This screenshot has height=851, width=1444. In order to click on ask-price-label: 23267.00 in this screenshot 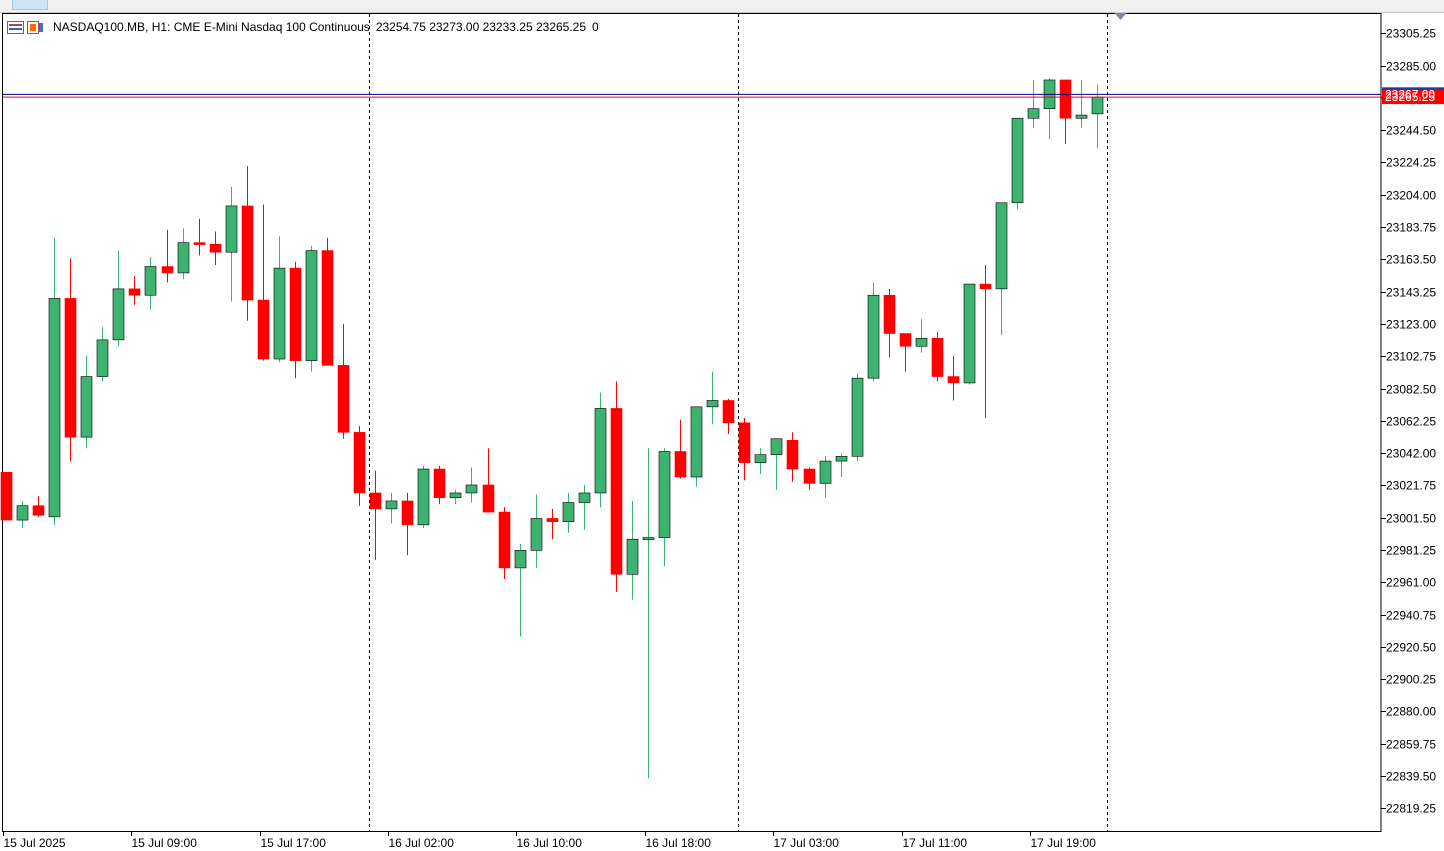, I will do `click(1410, 94)`.